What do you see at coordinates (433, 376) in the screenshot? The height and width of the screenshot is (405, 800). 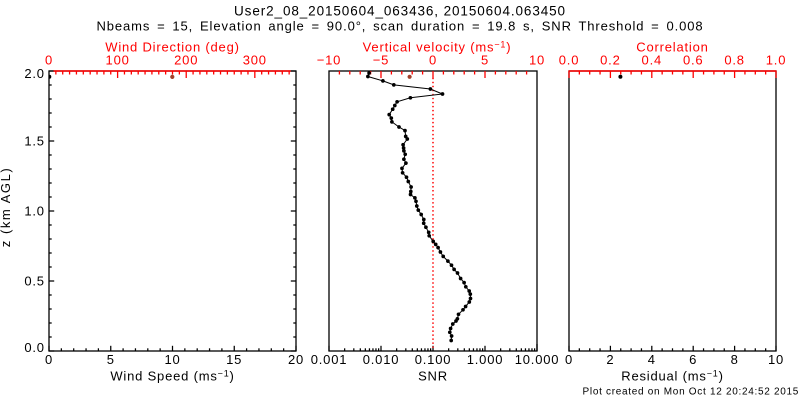 I see `svg-text: SNR` at bounding box center [433, 376].